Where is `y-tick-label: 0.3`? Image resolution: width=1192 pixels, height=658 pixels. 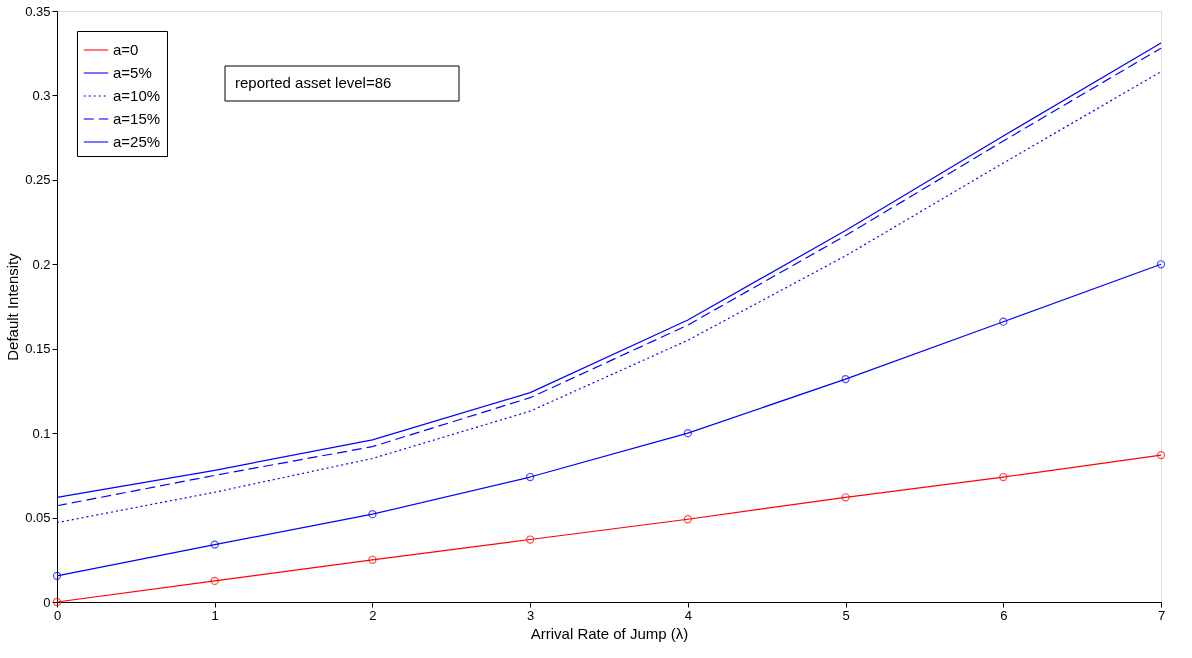 y-tick-label: 0.3 is located at coordinates (41, 95).